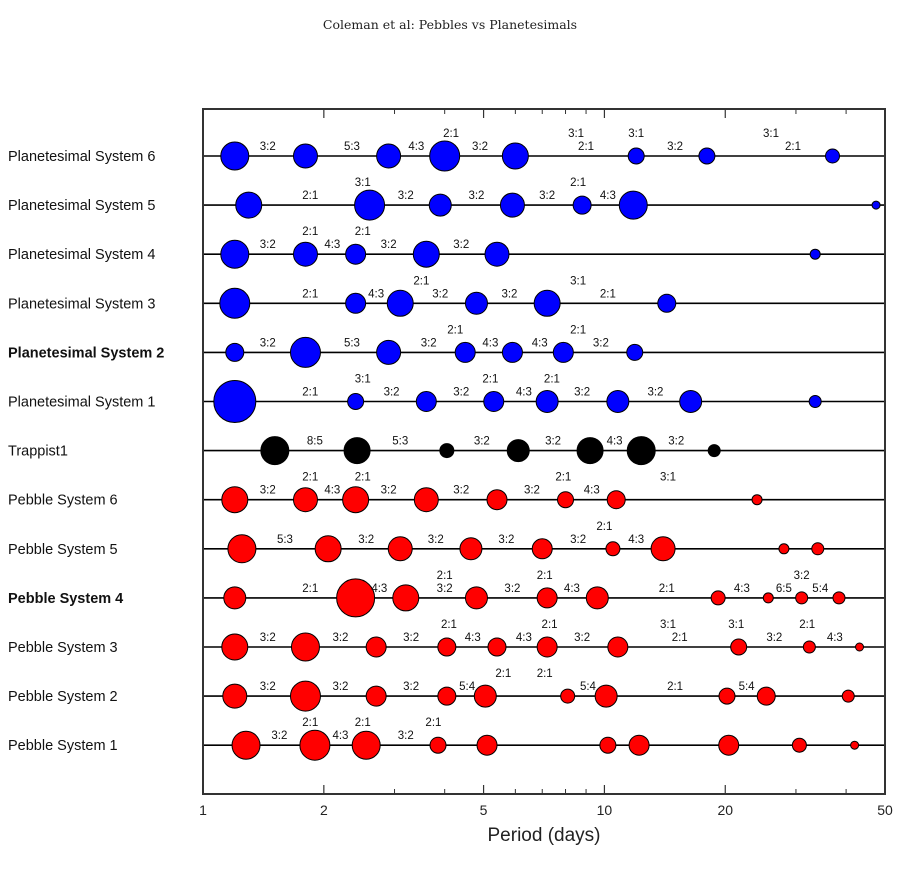 The width and height of the screenshot is (900, 869). What do you see at coordinates (725, 810) in the screenshot?
I see `x-tick-label: 20` at bounding box center [725, 810].